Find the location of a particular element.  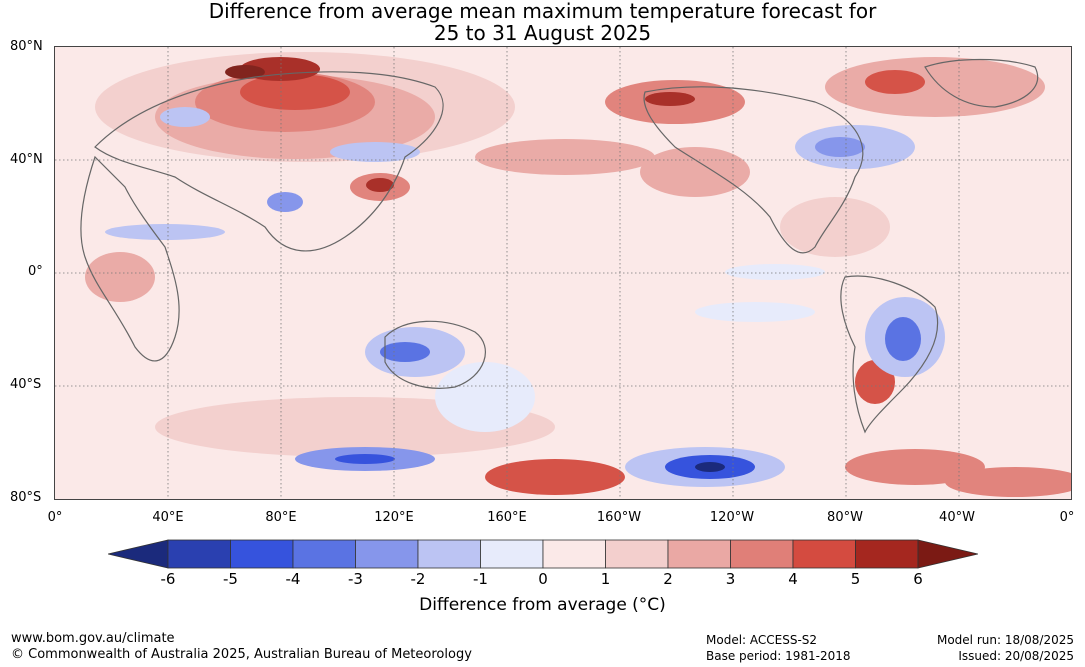

footer-model-run: Model run: 18/08/2025 is located at coordinates (1005, 640).